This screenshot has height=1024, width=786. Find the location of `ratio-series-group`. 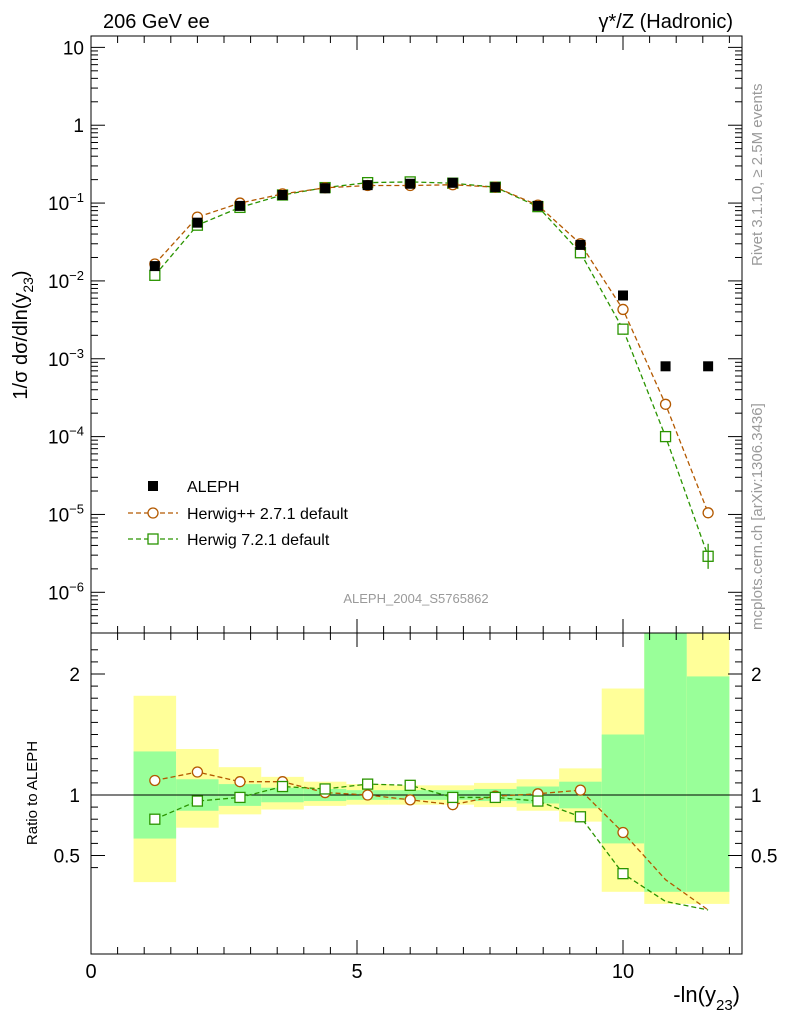

ratio-series-group is located at coordinates (429, 838).